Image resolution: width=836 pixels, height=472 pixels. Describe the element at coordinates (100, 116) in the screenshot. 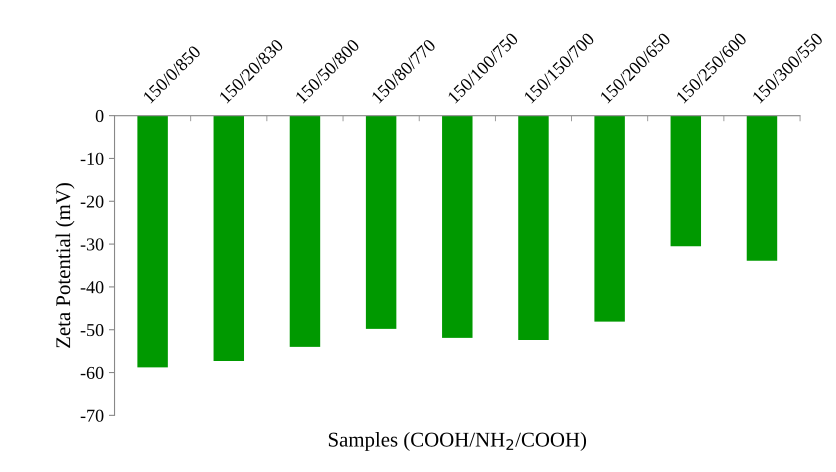

I see `y-tick-label: 0` at that location.